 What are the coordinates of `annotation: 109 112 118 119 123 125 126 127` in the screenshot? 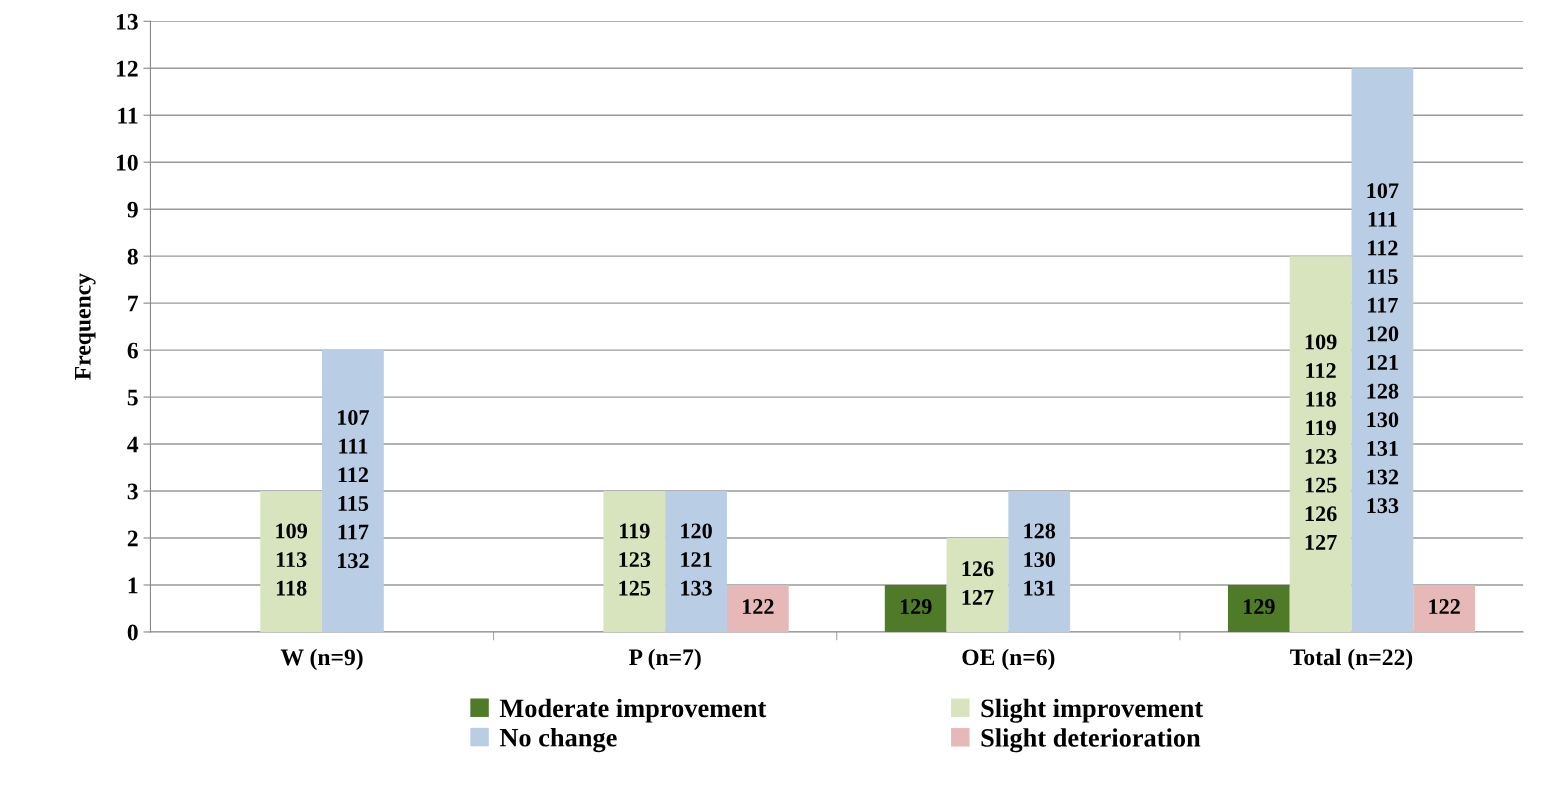 It's located at (1321, 442).